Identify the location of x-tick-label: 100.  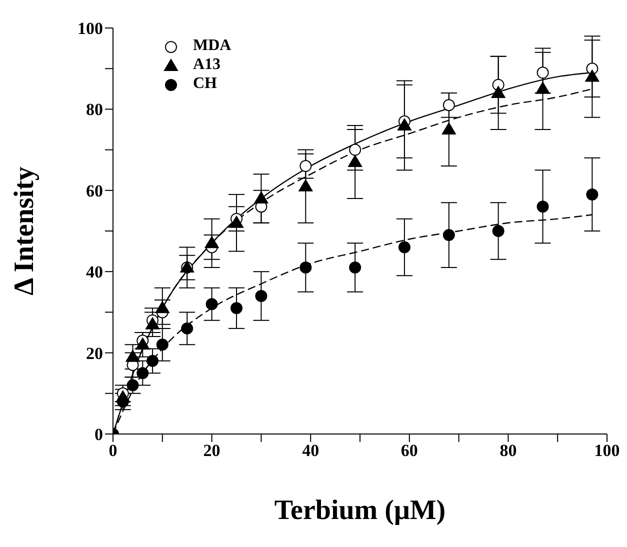
(607, 450).